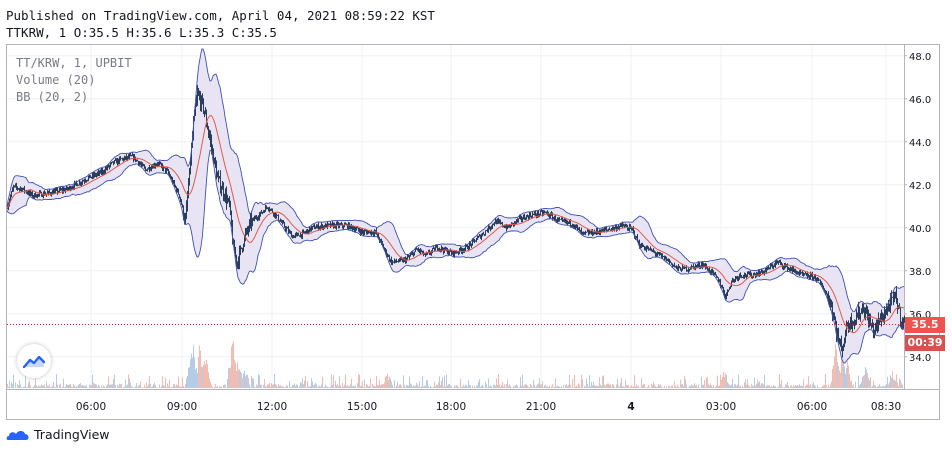  Describe the element at coordinates (721, 407) in the screenshot. I see `x-tick-label: 03:00` at that location.